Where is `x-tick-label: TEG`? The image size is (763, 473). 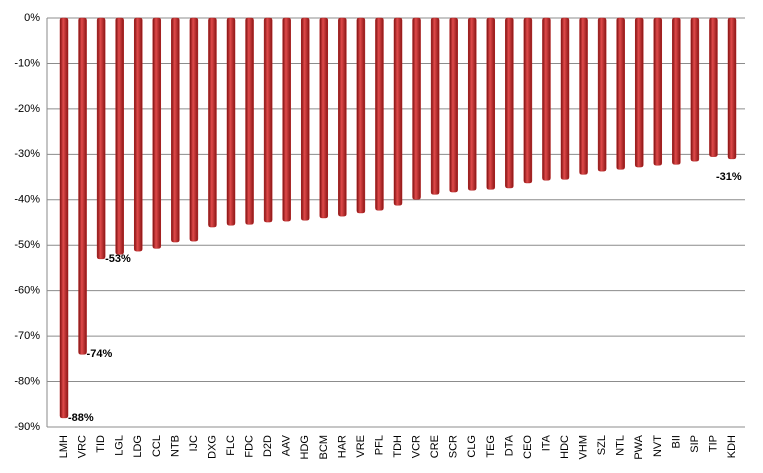 x-tick-label: TEG is located at coordinates (491, 446).